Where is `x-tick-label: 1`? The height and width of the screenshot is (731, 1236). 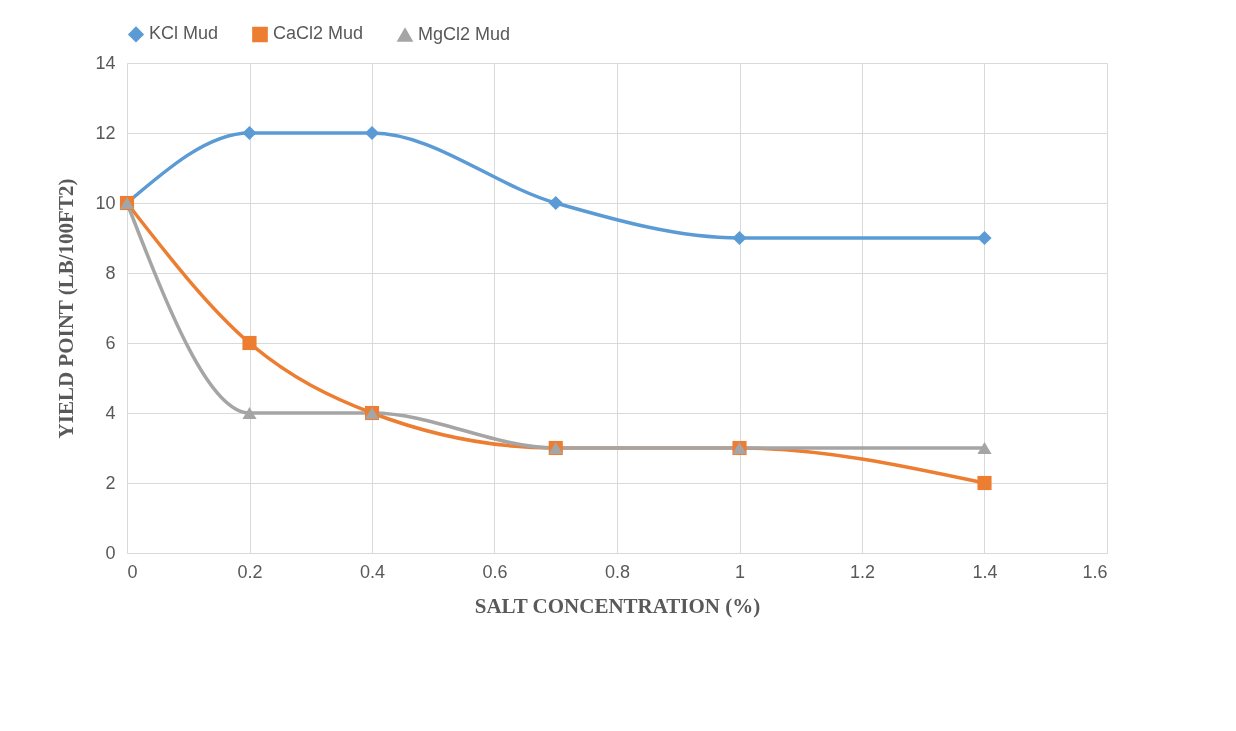
x-tick-label: 1 is located at coordinates (740, 571).